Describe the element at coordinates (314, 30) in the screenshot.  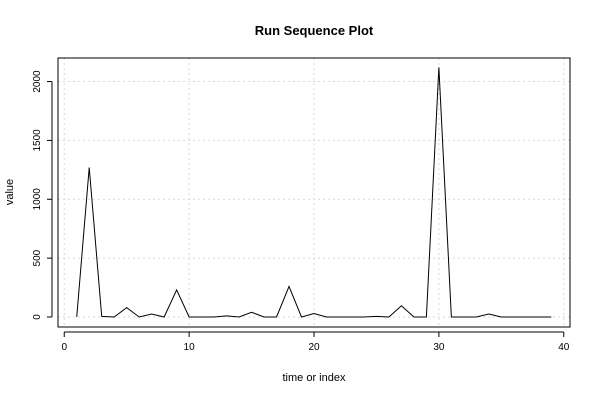
I see `chart-title: Run Sequence Plot` at that location.